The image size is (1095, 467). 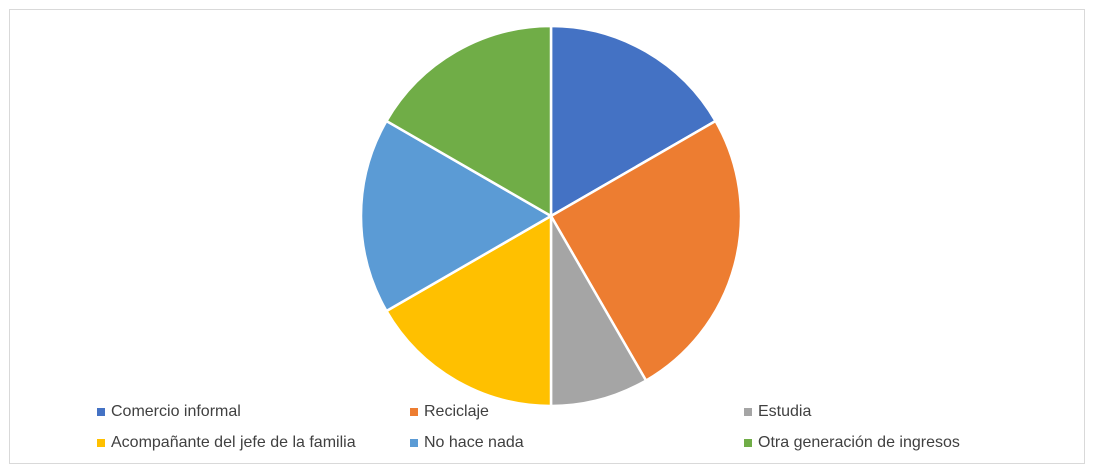 I want to click on pie-slice-reciclaje, so click(x=646, y=250).